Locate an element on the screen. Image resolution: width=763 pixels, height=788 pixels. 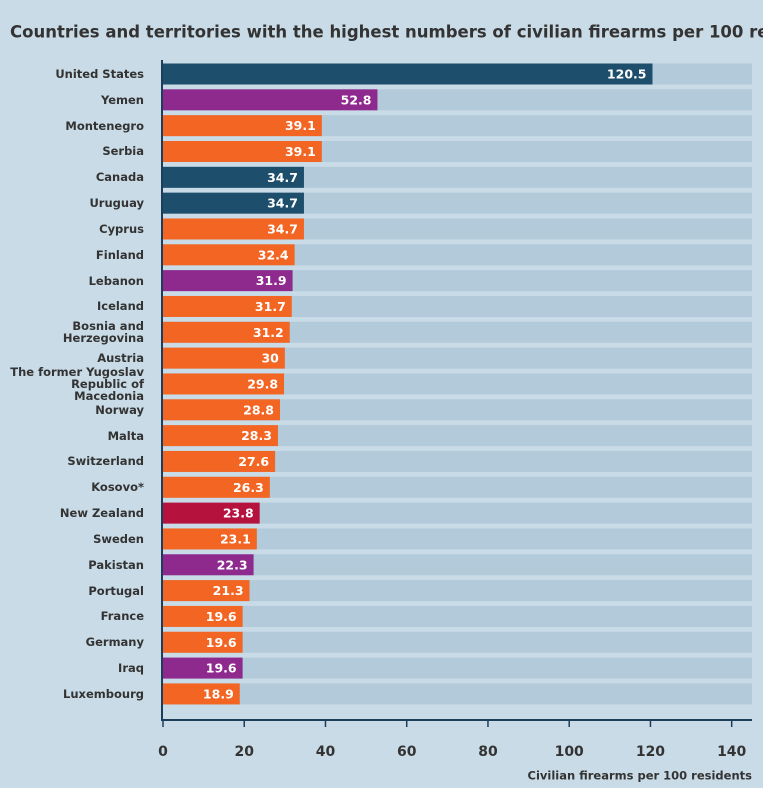
value-label: 28.3 is located at coordinates (256, 435).